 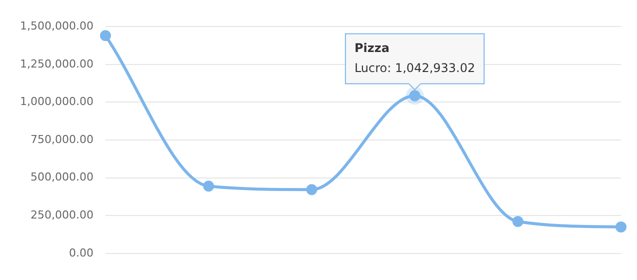 I want to click on y-tick-label: 750,000.00, so click(x=62, y=139).